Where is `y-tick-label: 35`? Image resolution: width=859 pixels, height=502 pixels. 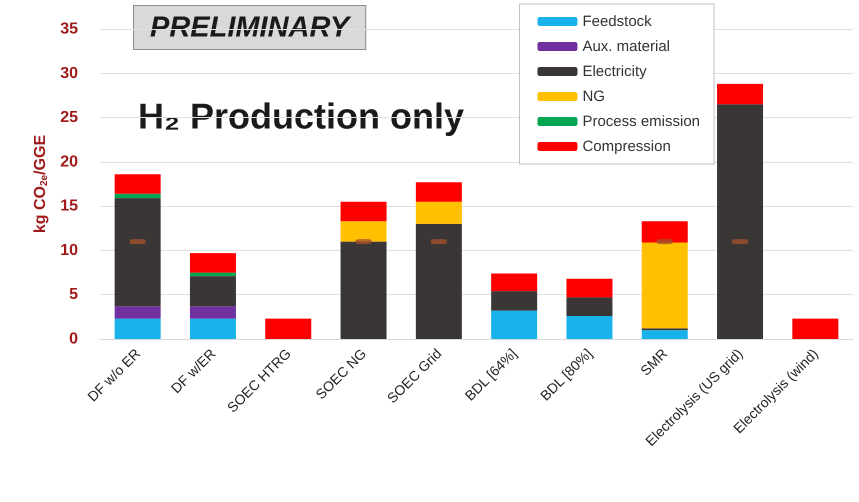
y-tick-label: 35 is located at coordinates (69, 29).